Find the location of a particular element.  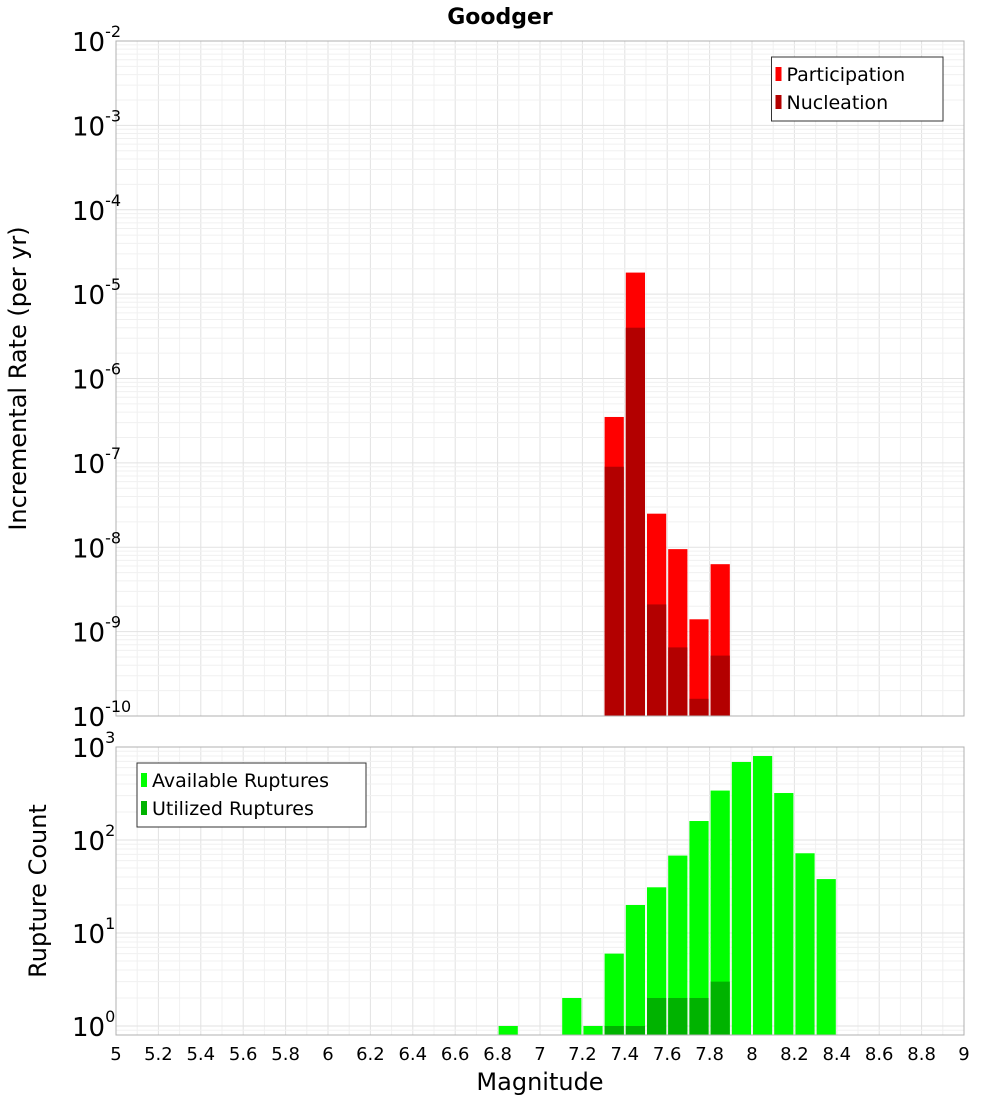

x-tick-label: 7.6 is located at coordinates (667, 1054).